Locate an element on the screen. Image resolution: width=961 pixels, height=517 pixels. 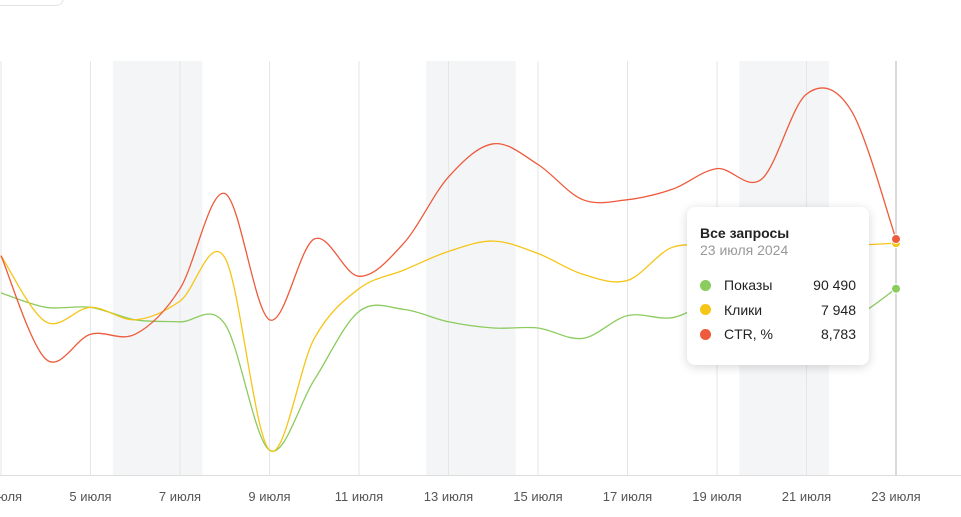
tooltip-value: 7 948 is located at coordinates (838, 309).